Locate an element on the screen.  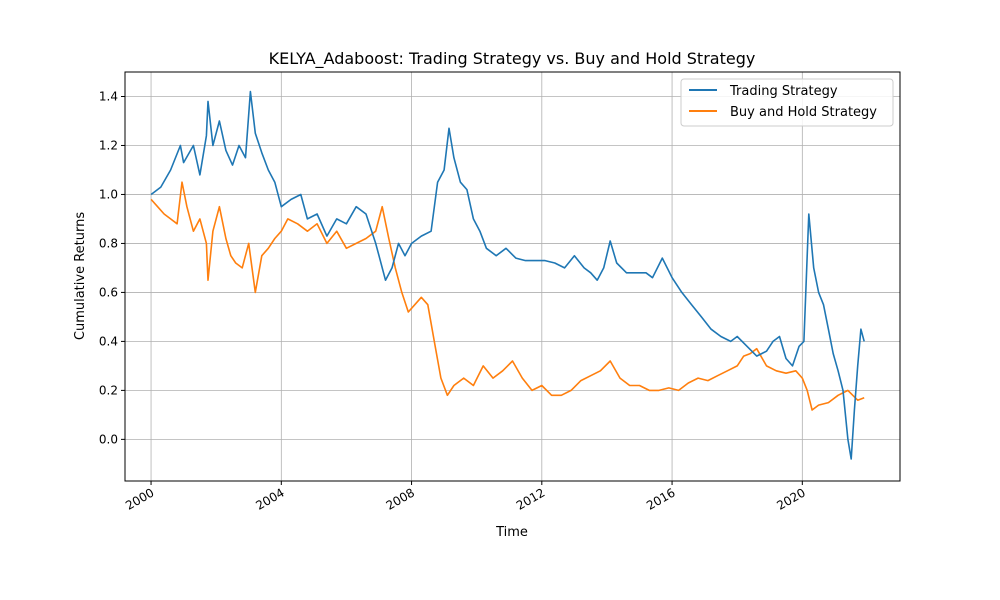
y-tick-label: 0.2 is located at coordinates (108, 390).